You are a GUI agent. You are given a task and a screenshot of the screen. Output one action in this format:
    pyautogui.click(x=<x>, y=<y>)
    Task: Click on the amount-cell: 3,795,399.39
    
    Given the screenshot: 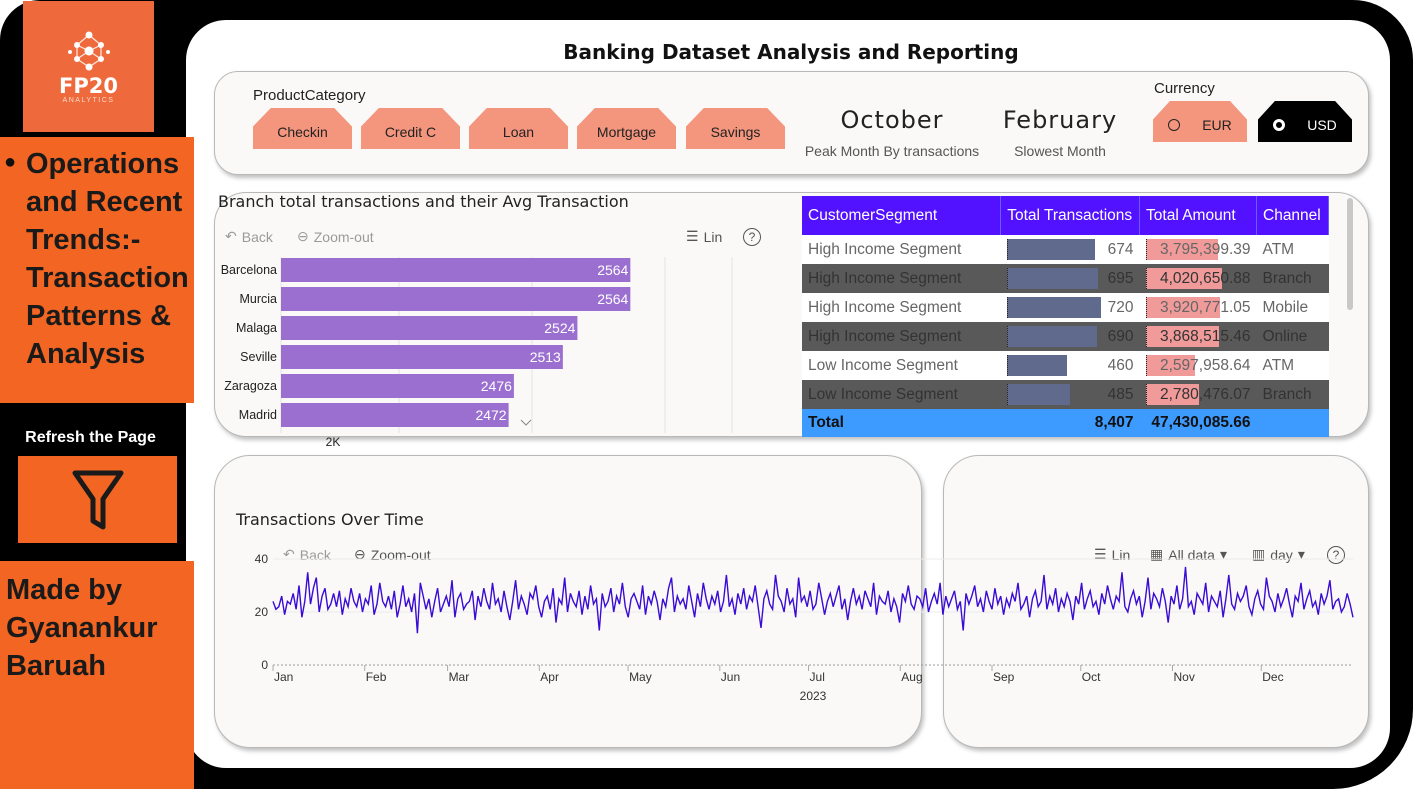 What is the action you would take?
    pyautogui.click(x=1198, y=249)
    